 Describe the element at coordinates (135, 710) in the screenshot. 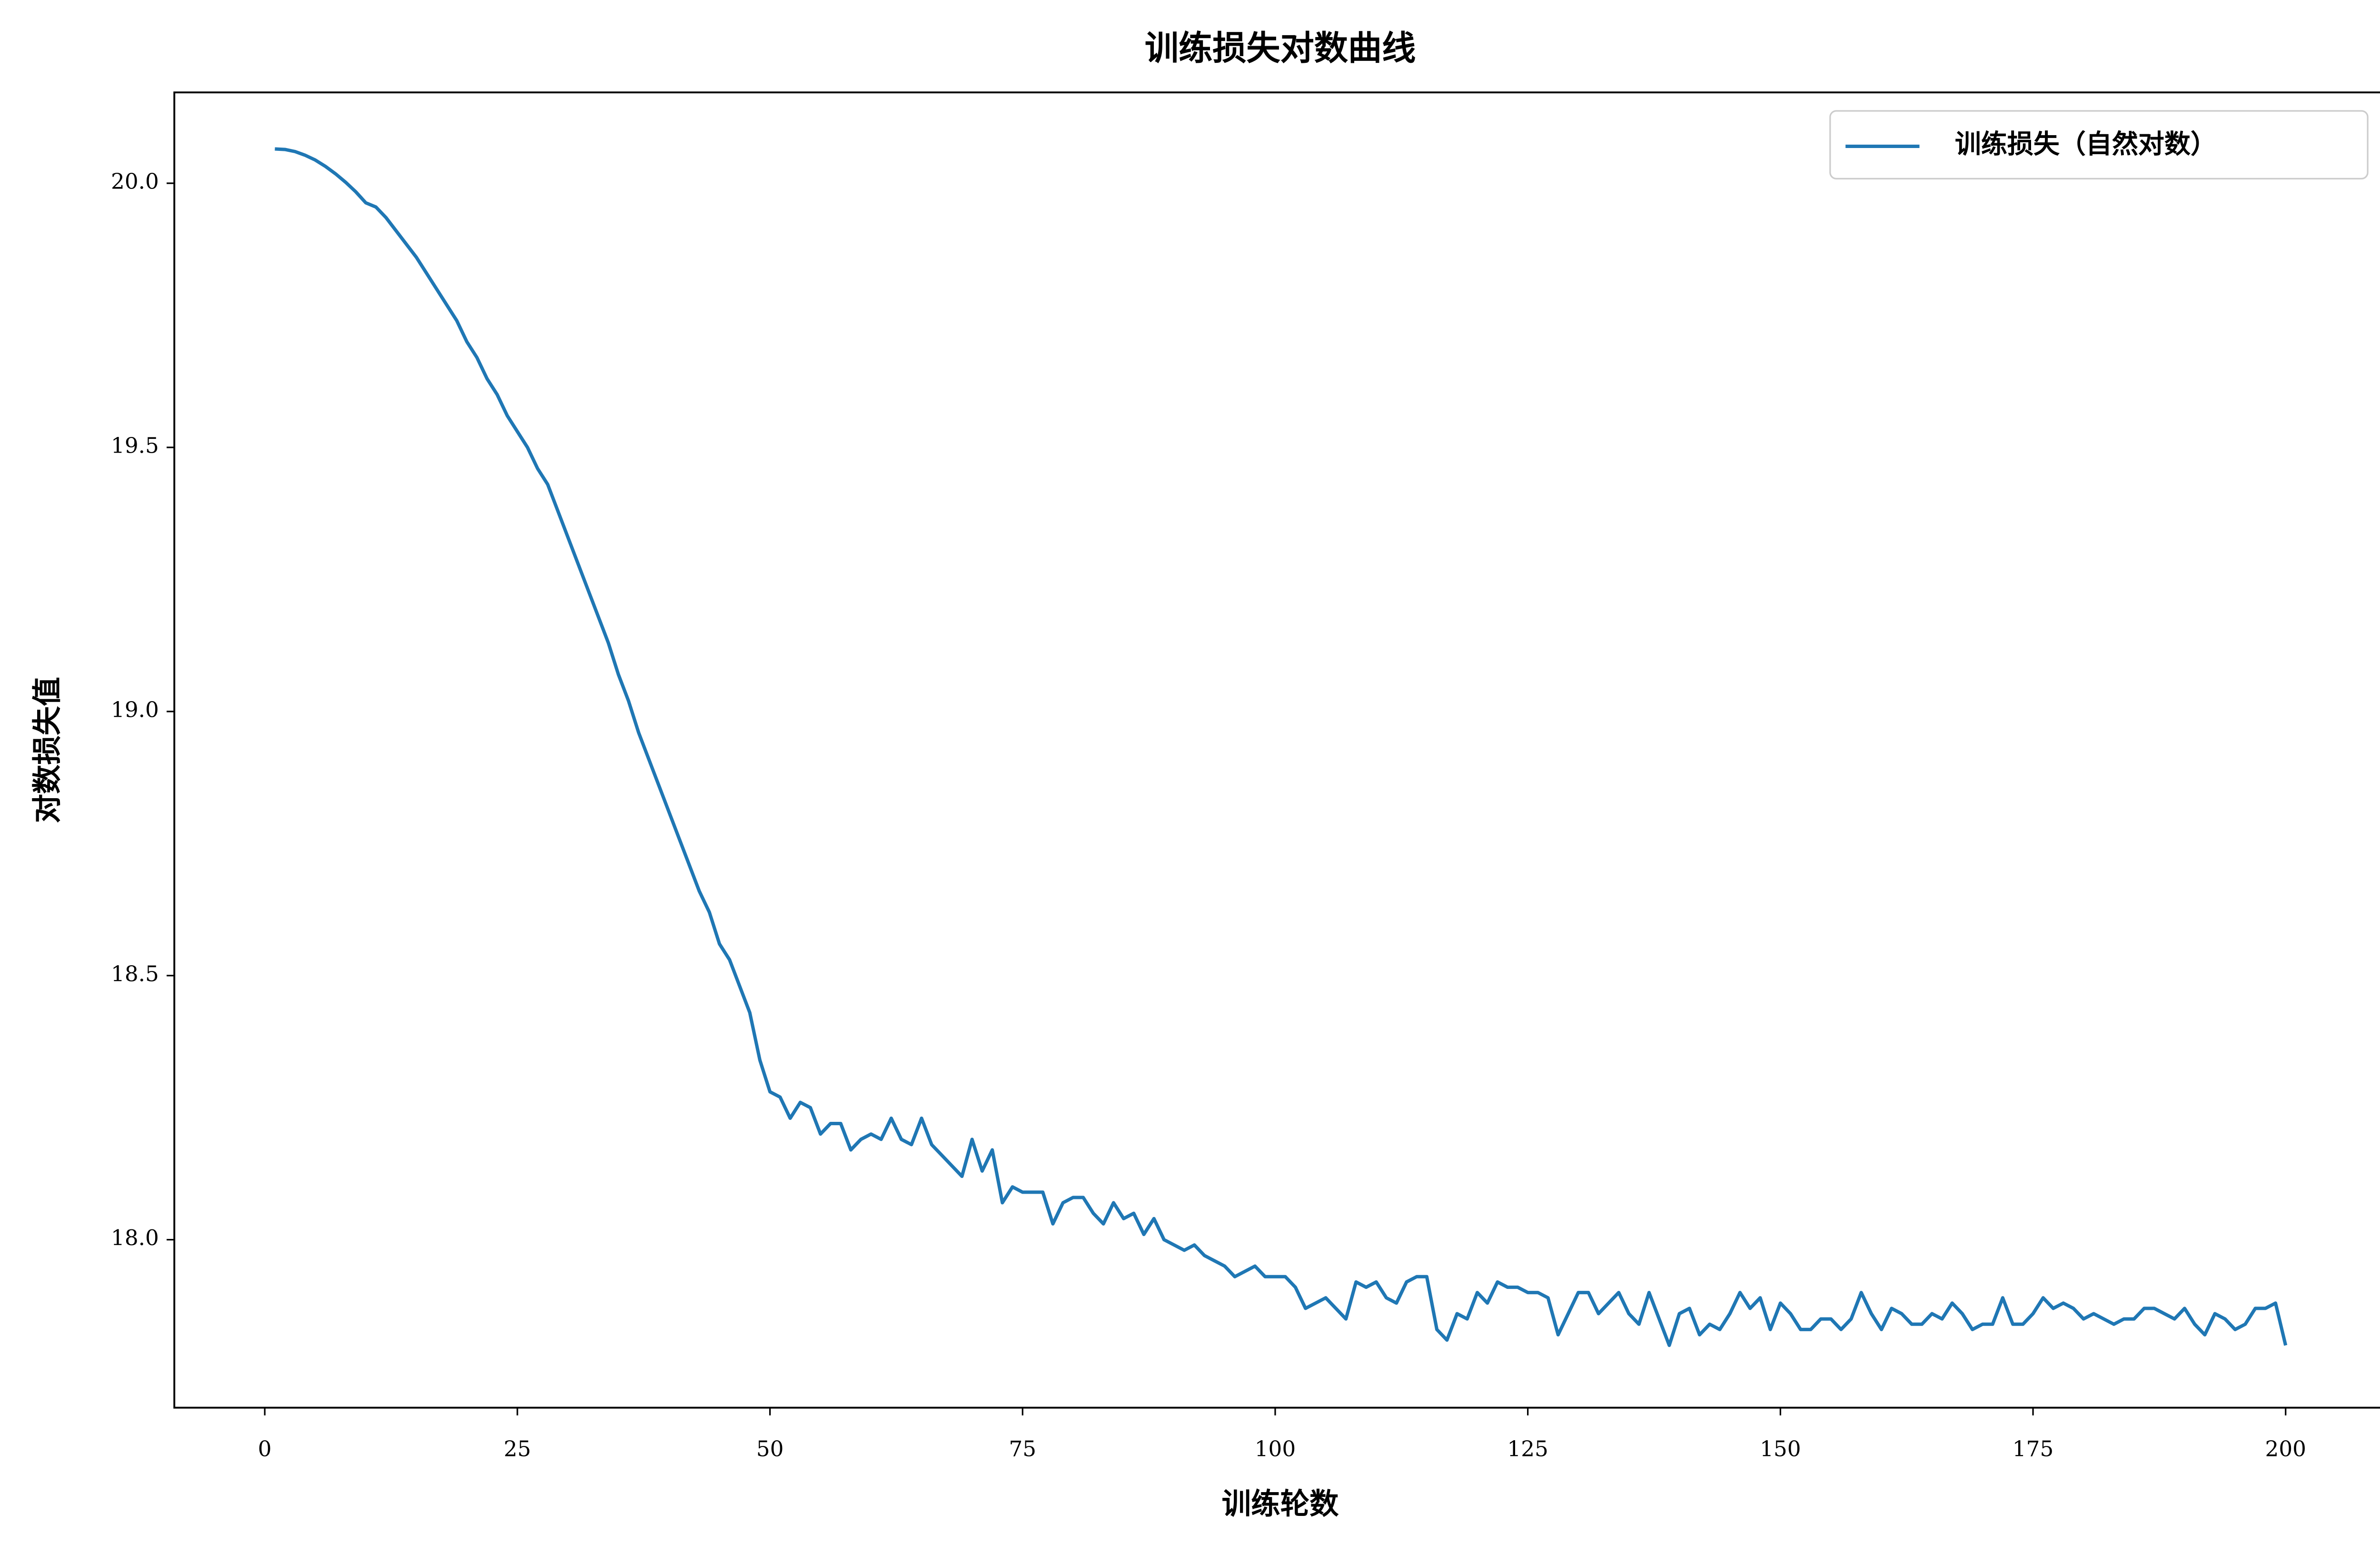

I see `y-tick-label: 19.0` at that location.